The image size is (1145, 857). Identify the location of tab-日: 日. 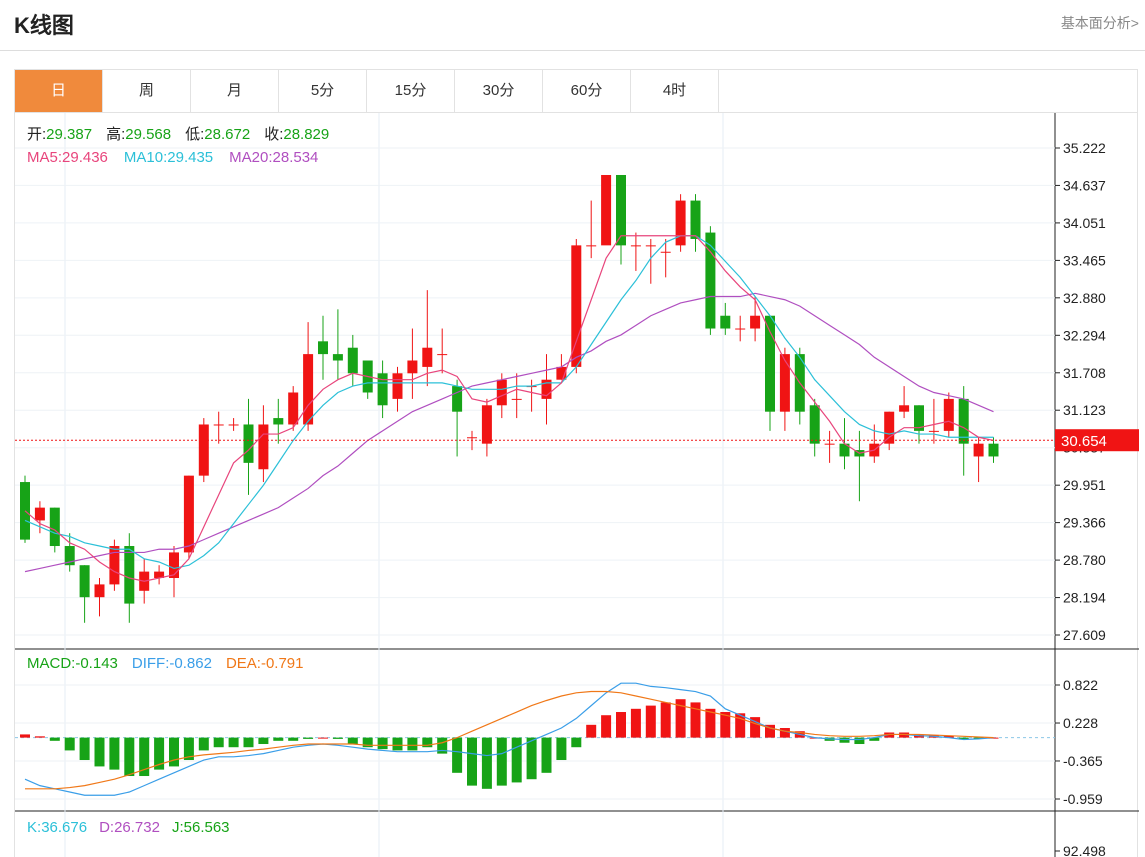
(59, 91).